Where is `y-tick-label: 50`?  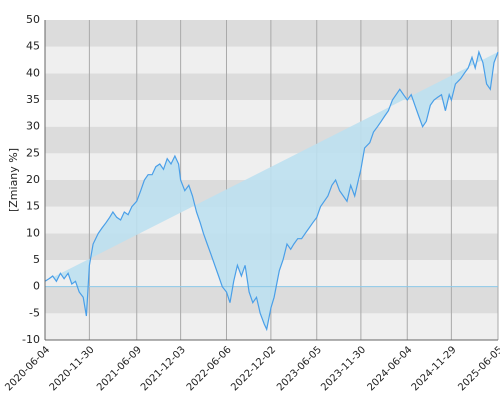 y-tick-label: 50 is located at coordinates (33, 19).